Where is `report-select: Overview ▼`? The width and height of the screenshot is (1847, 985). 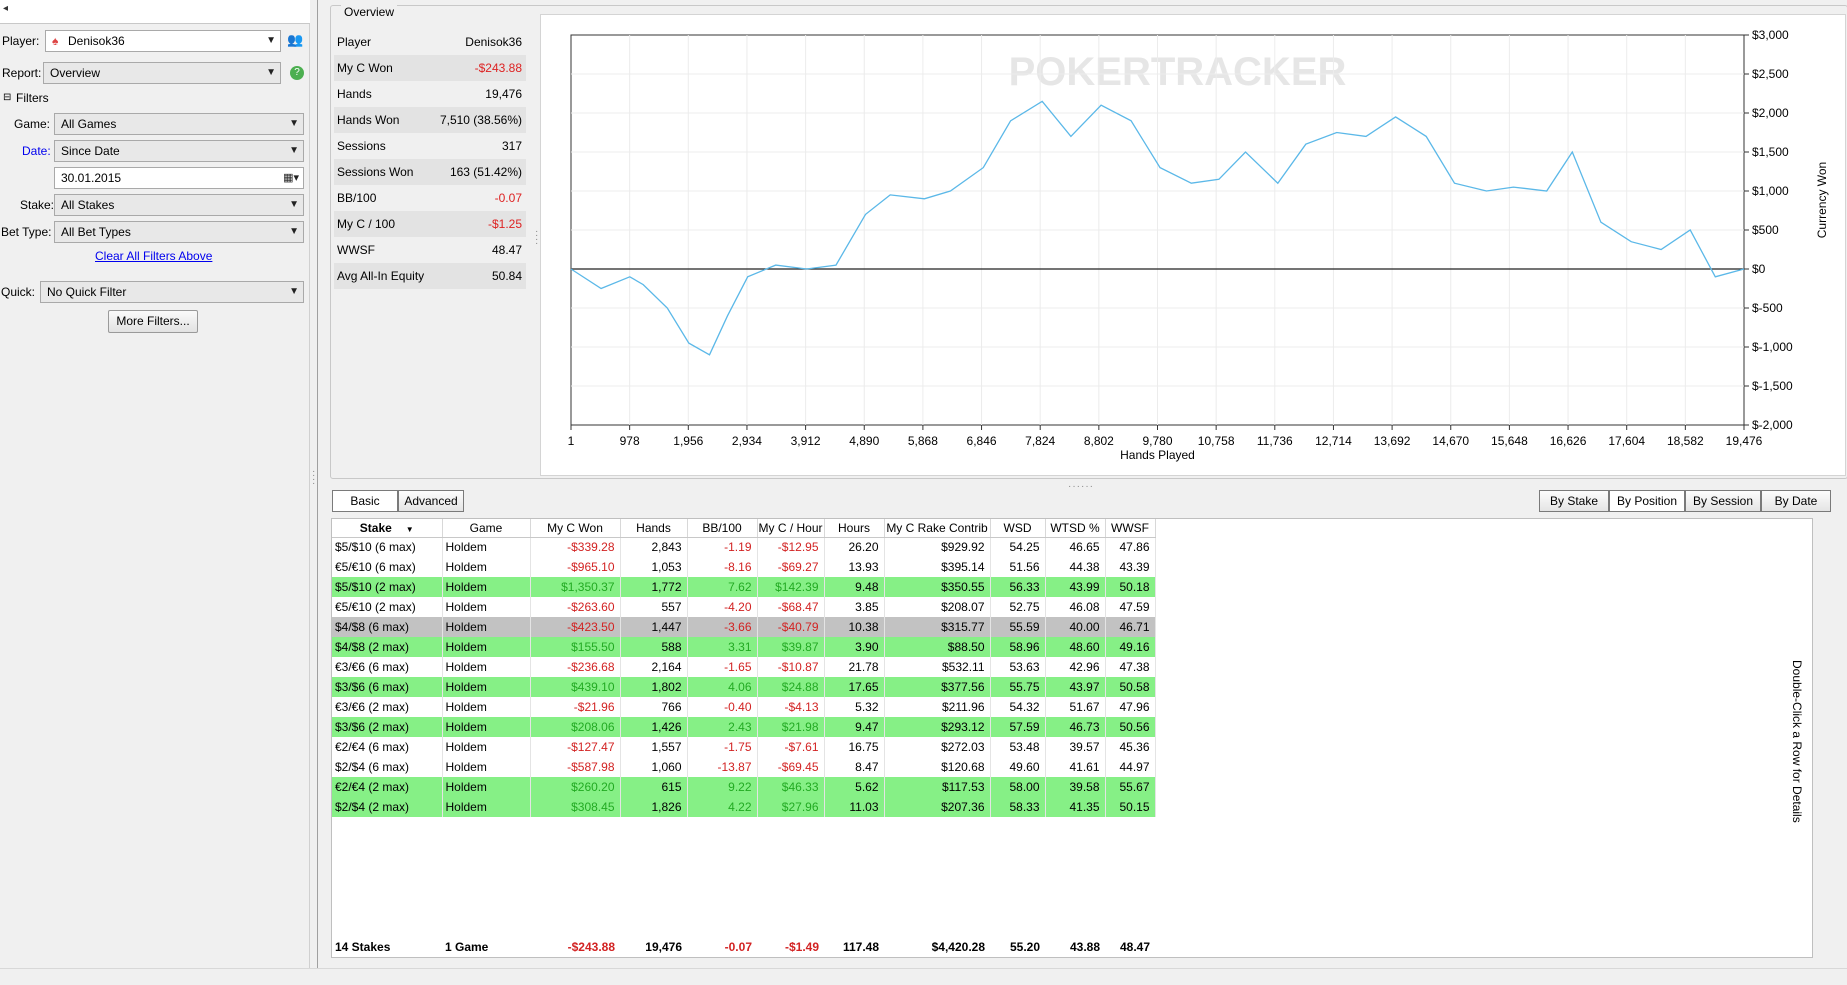
report-select: Overview ▼ is located at coordinates (162, 73).